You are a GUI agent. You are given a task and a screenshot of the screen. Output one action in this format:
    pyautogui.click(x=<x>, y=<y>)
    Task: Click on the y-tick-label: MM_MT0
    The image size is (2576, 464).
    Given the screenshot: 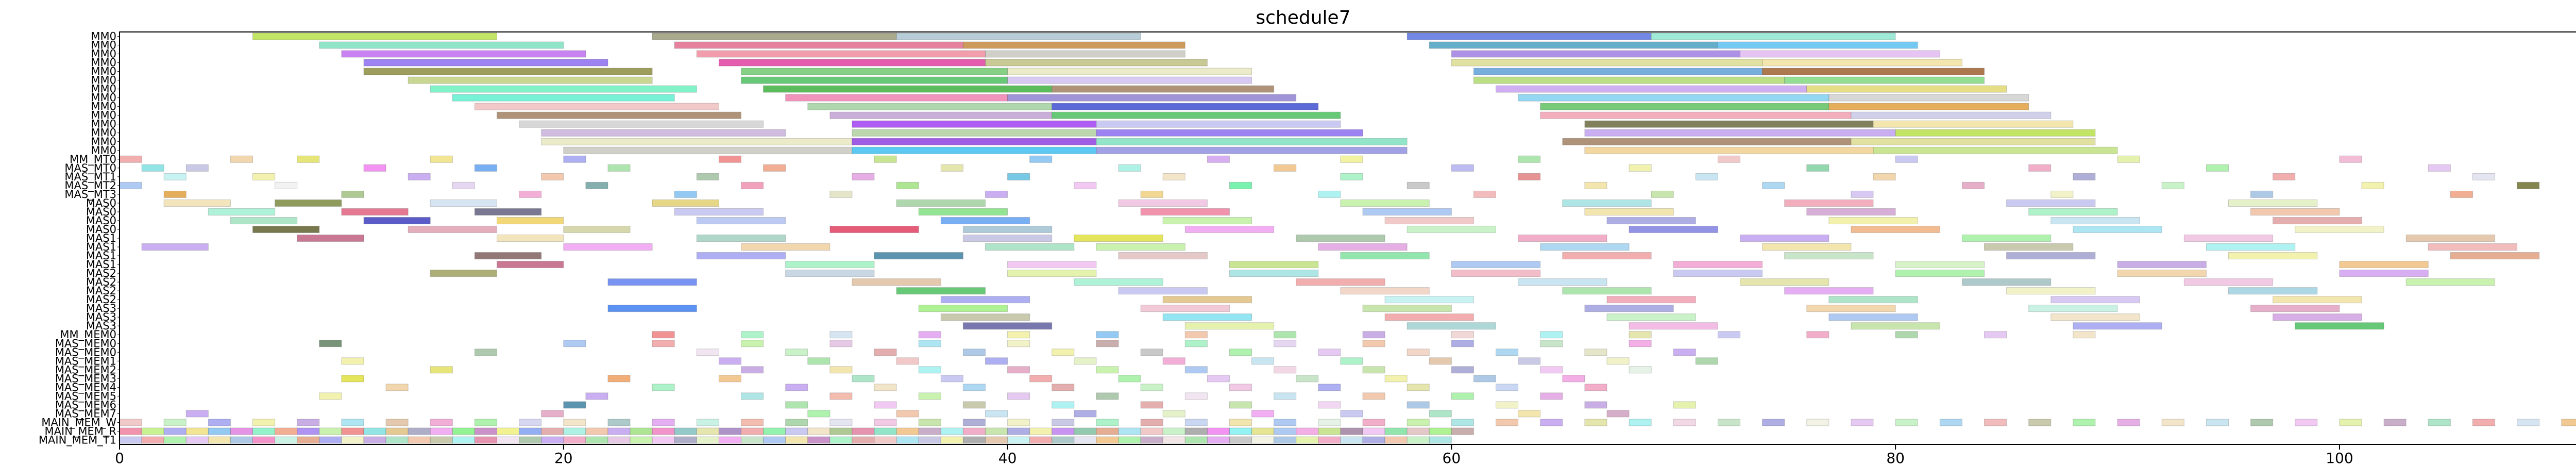 What is the action you would take?
    pyautogui.click(x=93, y=159)
    